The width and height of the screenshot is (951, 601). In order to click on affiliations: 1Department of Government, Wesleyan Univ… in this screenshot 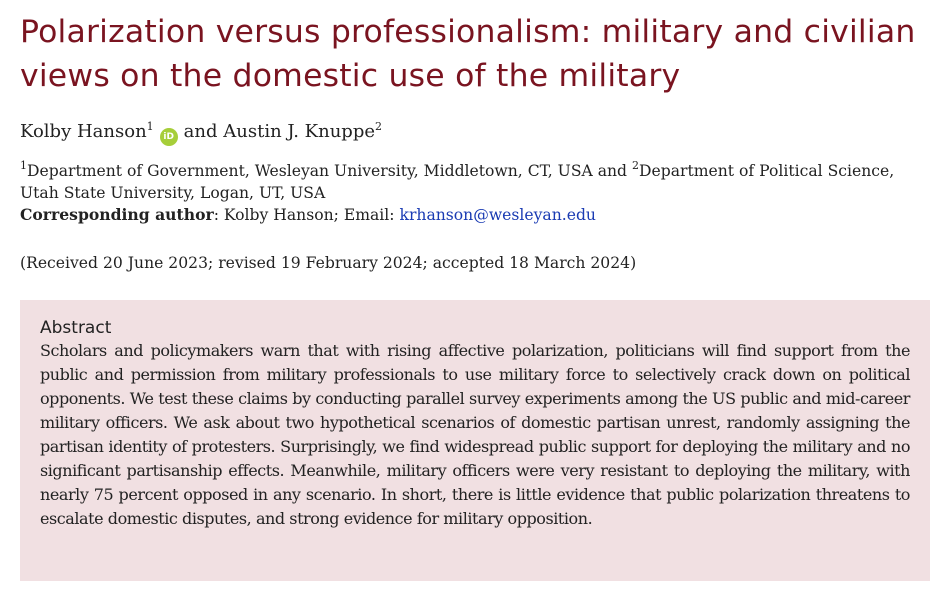, I will do `click(477, 193)`.